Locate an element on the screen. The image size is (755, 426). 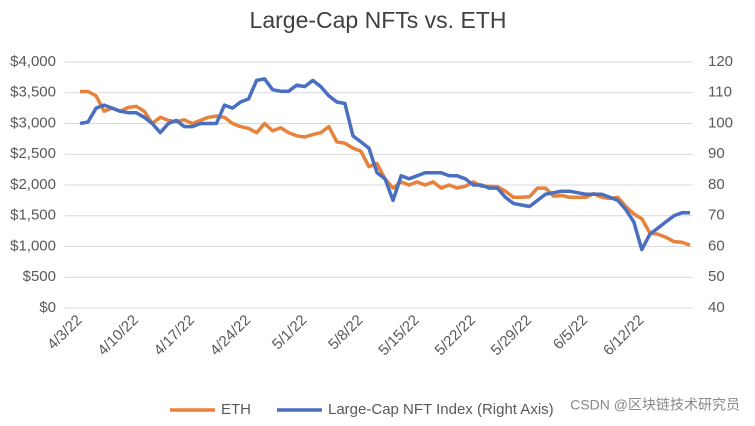
y-tick-label: $3,000 is located at coordinates (33, 122).